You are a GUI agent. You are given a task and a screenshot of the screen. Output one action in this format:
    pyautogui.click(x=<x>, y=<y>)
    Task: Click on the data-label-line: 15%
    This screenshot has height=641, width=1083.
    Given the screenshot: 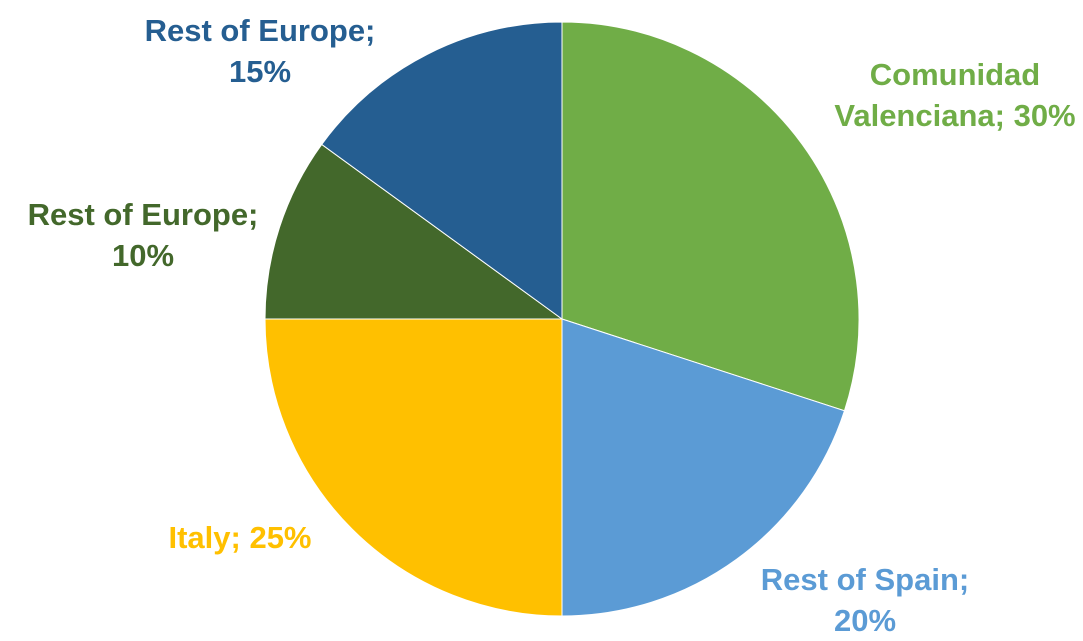 What is the action you would take?
    pyautogui.click(x=260, y=71)
    